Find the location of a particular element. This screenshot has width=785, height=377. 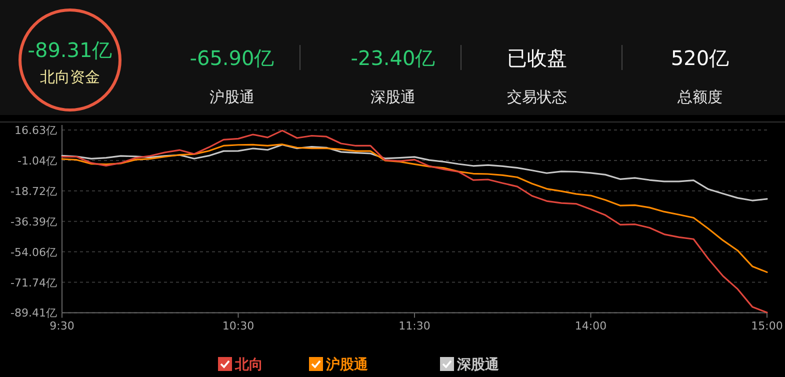

x-tick-label: 15:00 is located at coordinates (767, 326).